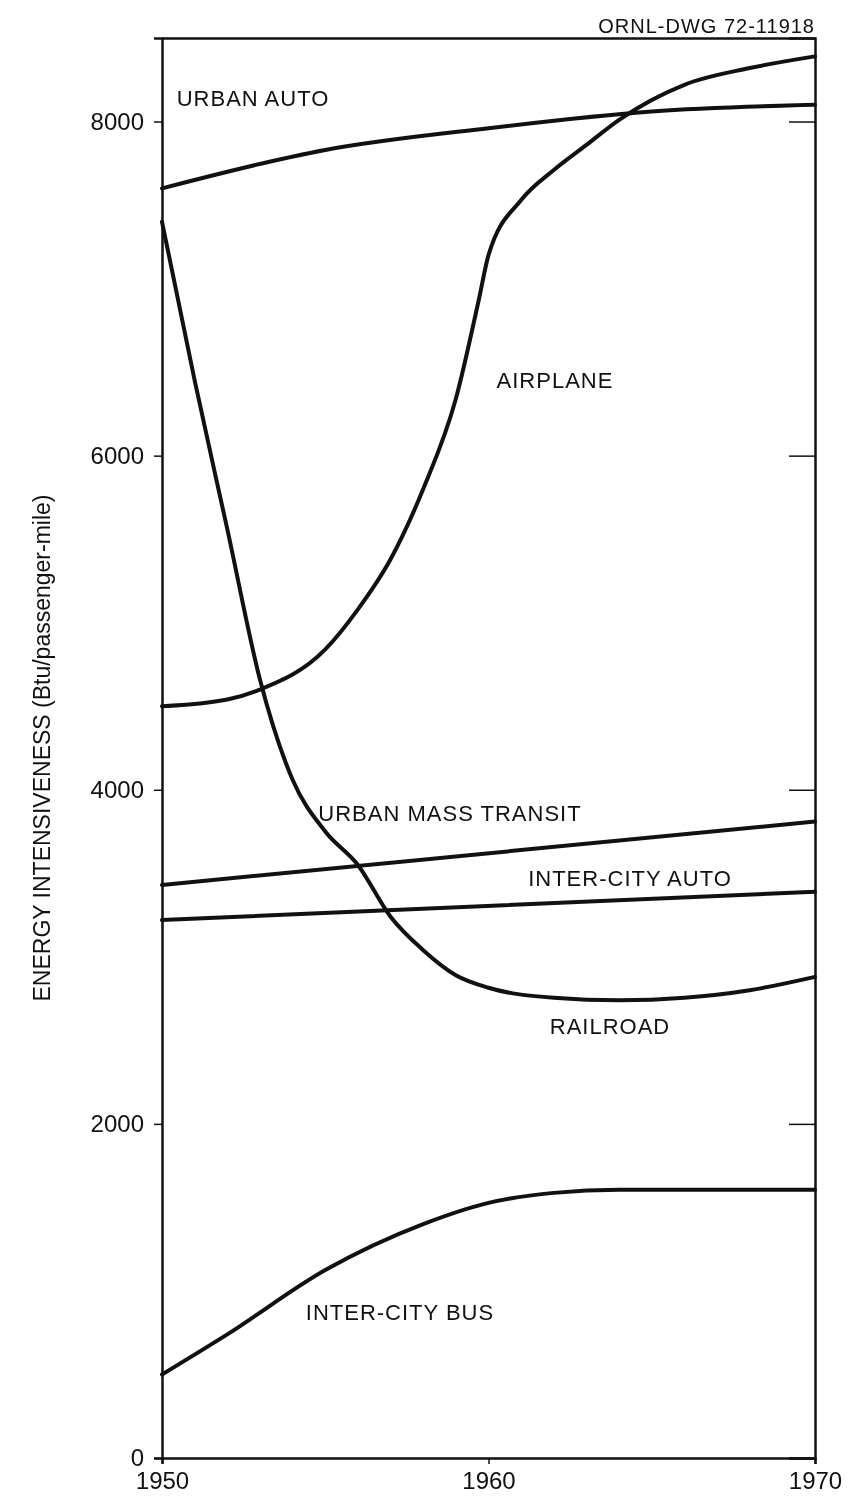 The width and height of the screenshot is (855, 1507). Describe the element at coordinates (400, 1312) in the screenshot. I see `annotation: INTER-CITY BUS` at that location.